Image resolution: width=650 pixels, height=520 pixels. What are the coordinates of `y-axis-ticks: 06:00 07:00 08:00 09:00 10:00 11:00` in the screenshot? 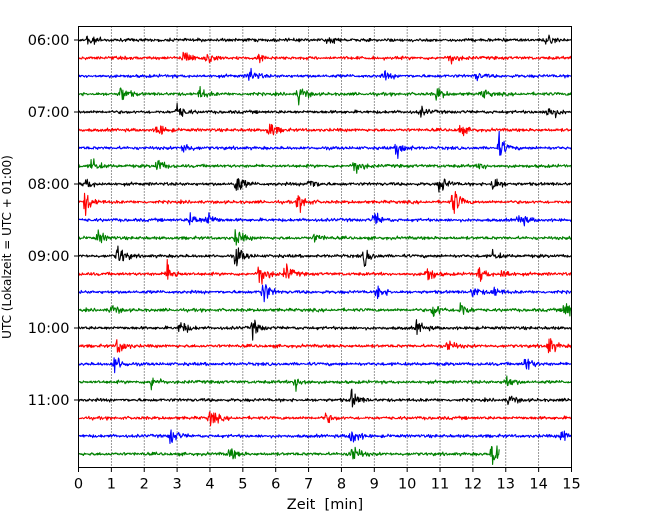 It's located at (53, 221).